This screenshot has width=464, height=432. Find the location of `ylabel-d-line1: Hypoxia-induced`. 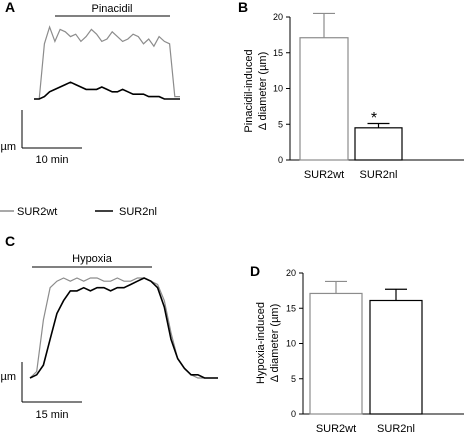

ylabel-d-line1: Hypoxia-induced is located at coordinates (261, 343).